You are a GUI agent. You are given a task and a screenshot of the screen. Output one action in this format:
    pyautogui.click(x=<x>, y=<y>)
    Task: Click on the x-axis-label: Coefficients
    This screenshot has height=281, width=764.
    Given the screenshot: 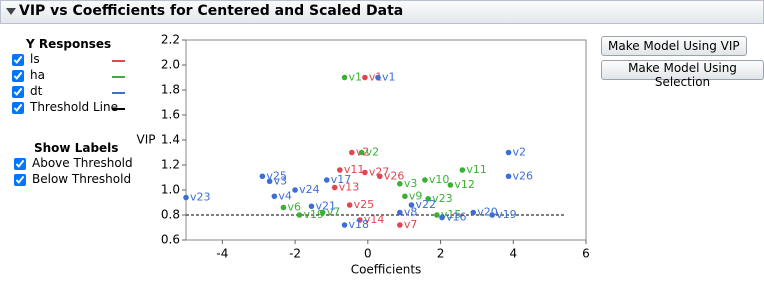 What is the action you would take?
    pyautogui.click(x=386, y=270)
    